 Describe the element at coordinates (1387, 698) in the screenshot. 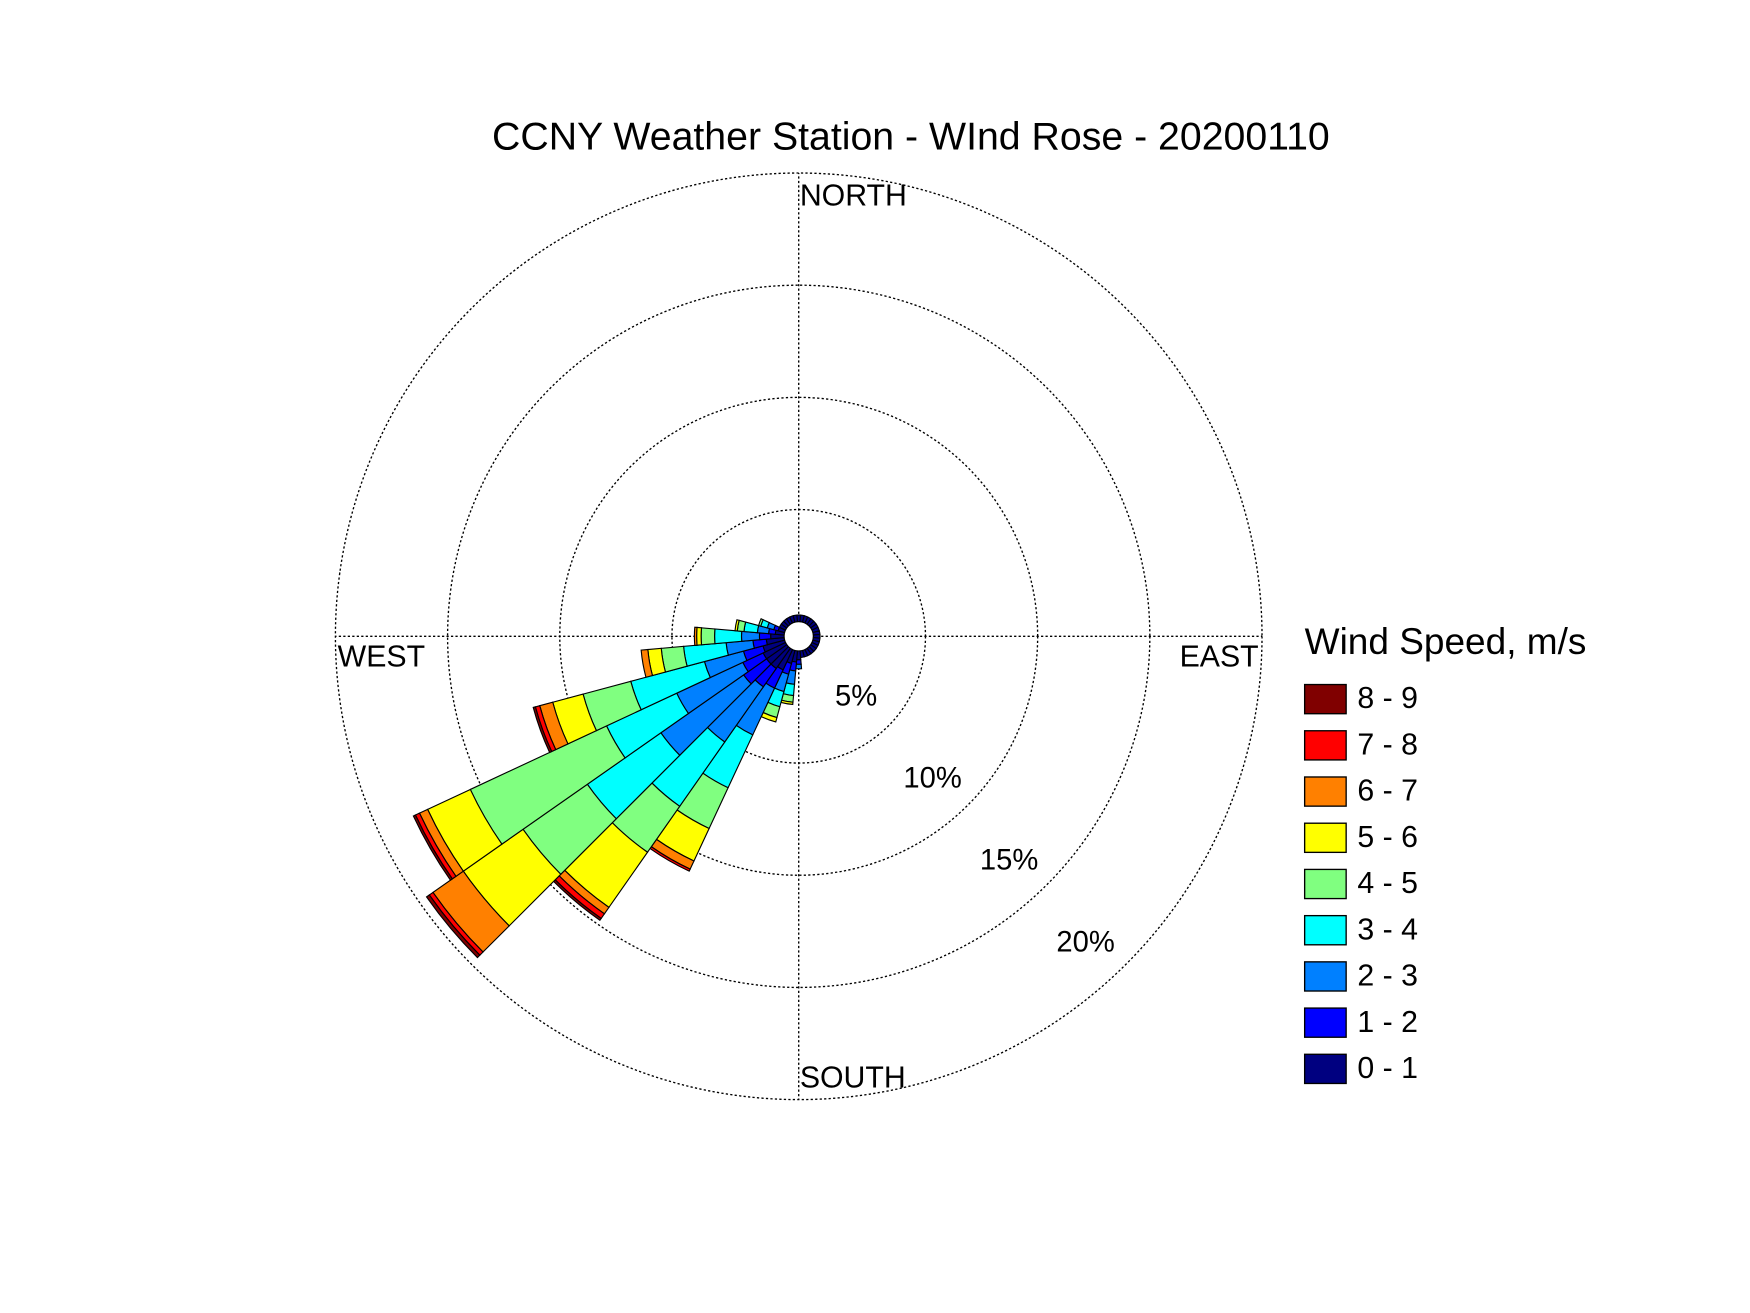

I see `legend-label: 8 - 9` at that location.